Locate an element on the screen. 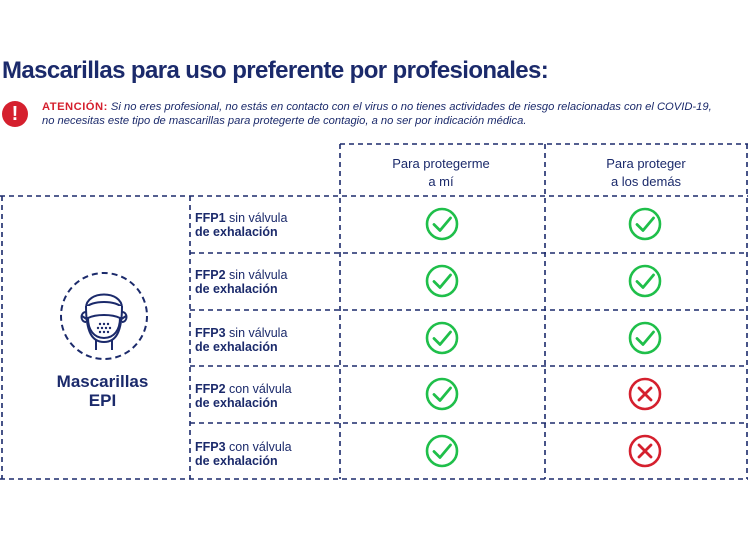 The width and height of the screenshot is (750, 542). face-mask-icon is located at coordinates (104, 316).